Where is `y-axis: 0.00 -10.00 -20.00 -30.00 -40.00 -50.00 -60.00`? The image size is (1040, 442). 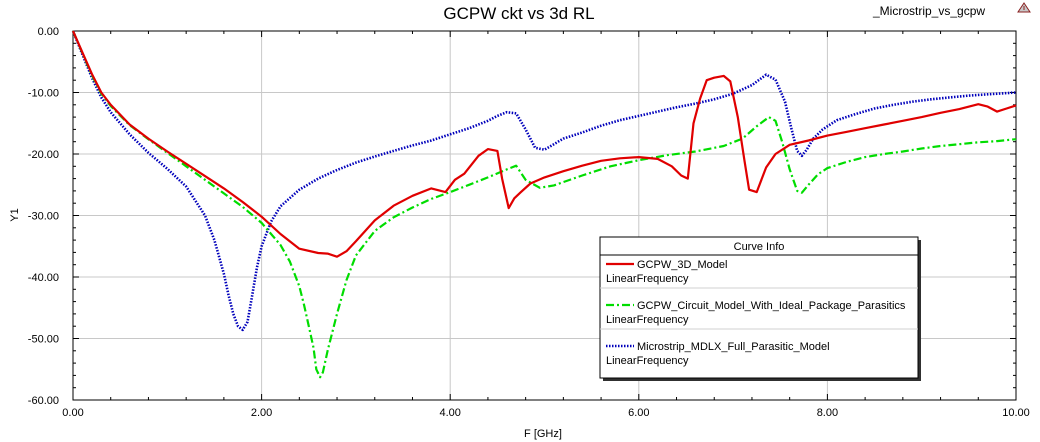 y-axis: 0.00 -10.00 -20.00 -30.00 -40.00 -50.00 -60.00 is located at coordinates (43, 216).